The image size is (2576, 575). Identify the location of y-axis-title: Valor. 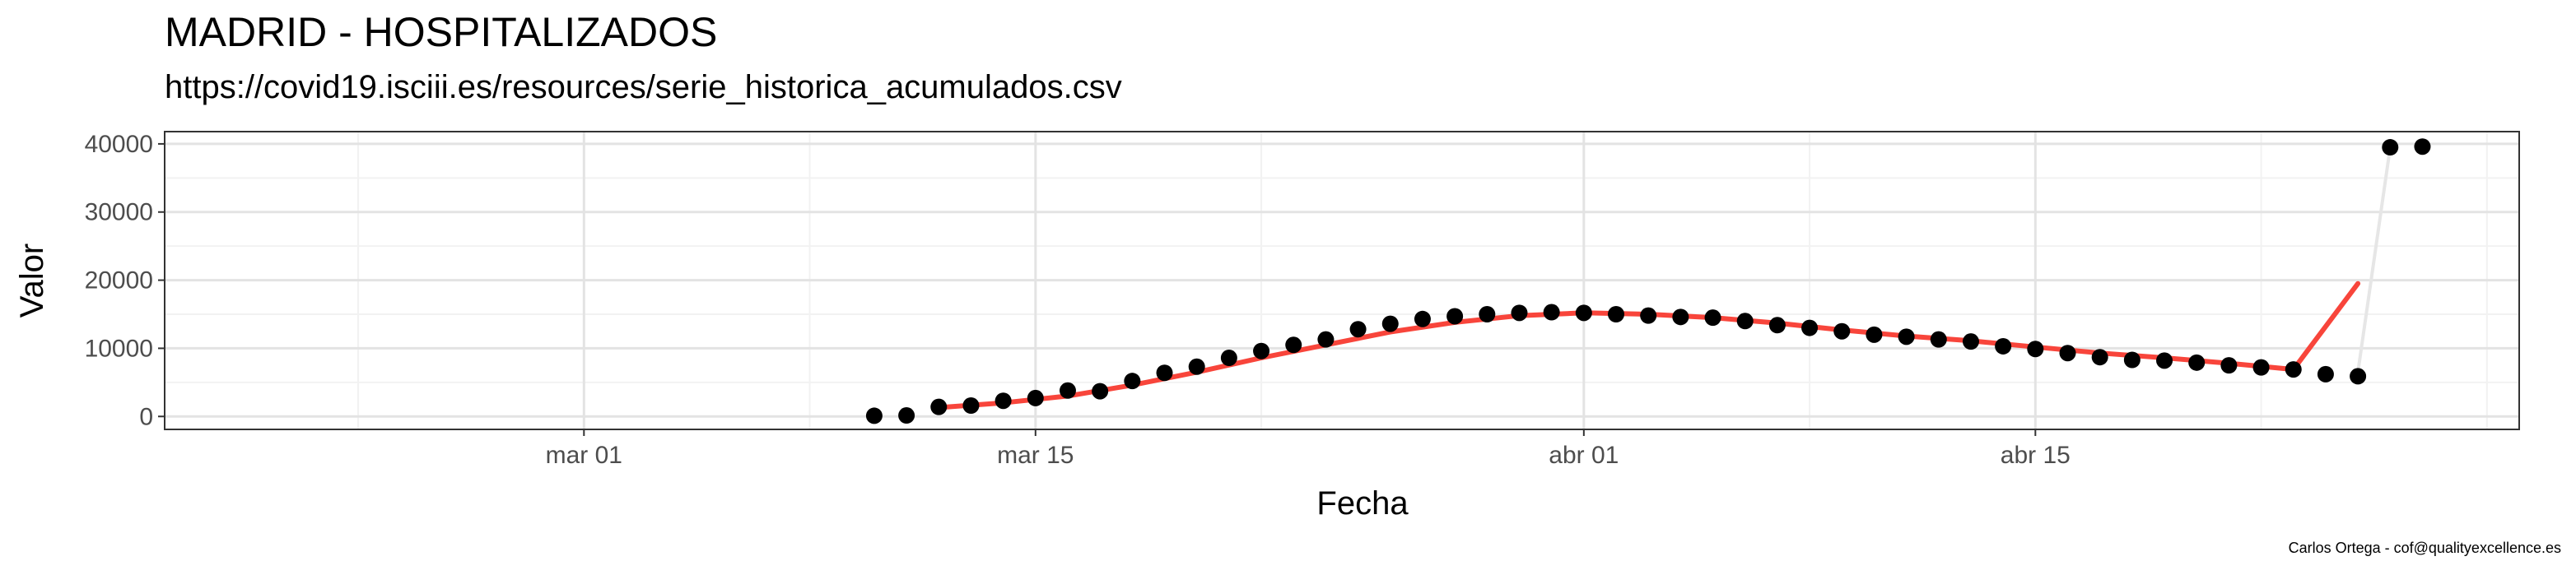
(32, 280).